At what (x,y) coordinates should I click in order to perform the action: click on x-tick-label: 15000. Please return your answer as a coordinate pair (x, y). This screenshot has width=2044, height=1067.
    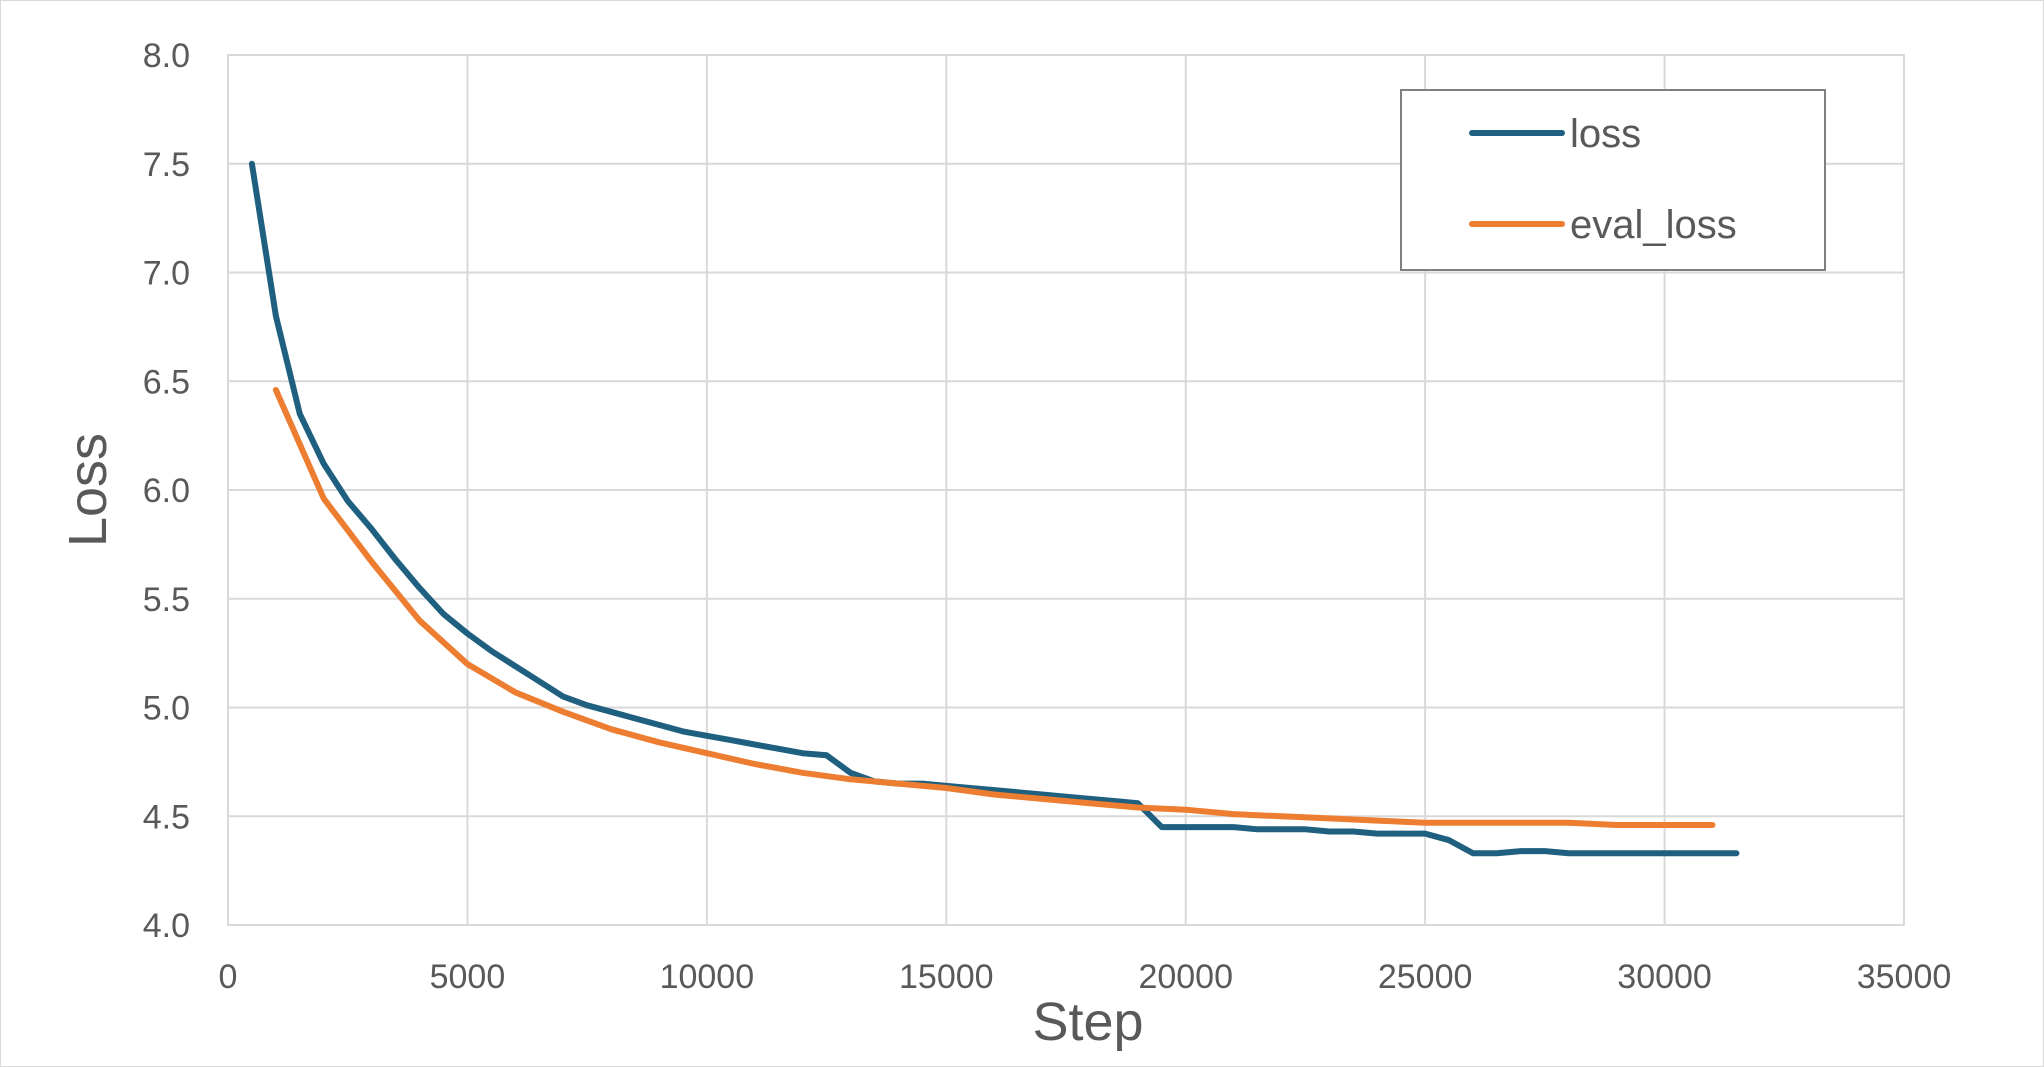
    Looking at the image, I should click on (946, 977).